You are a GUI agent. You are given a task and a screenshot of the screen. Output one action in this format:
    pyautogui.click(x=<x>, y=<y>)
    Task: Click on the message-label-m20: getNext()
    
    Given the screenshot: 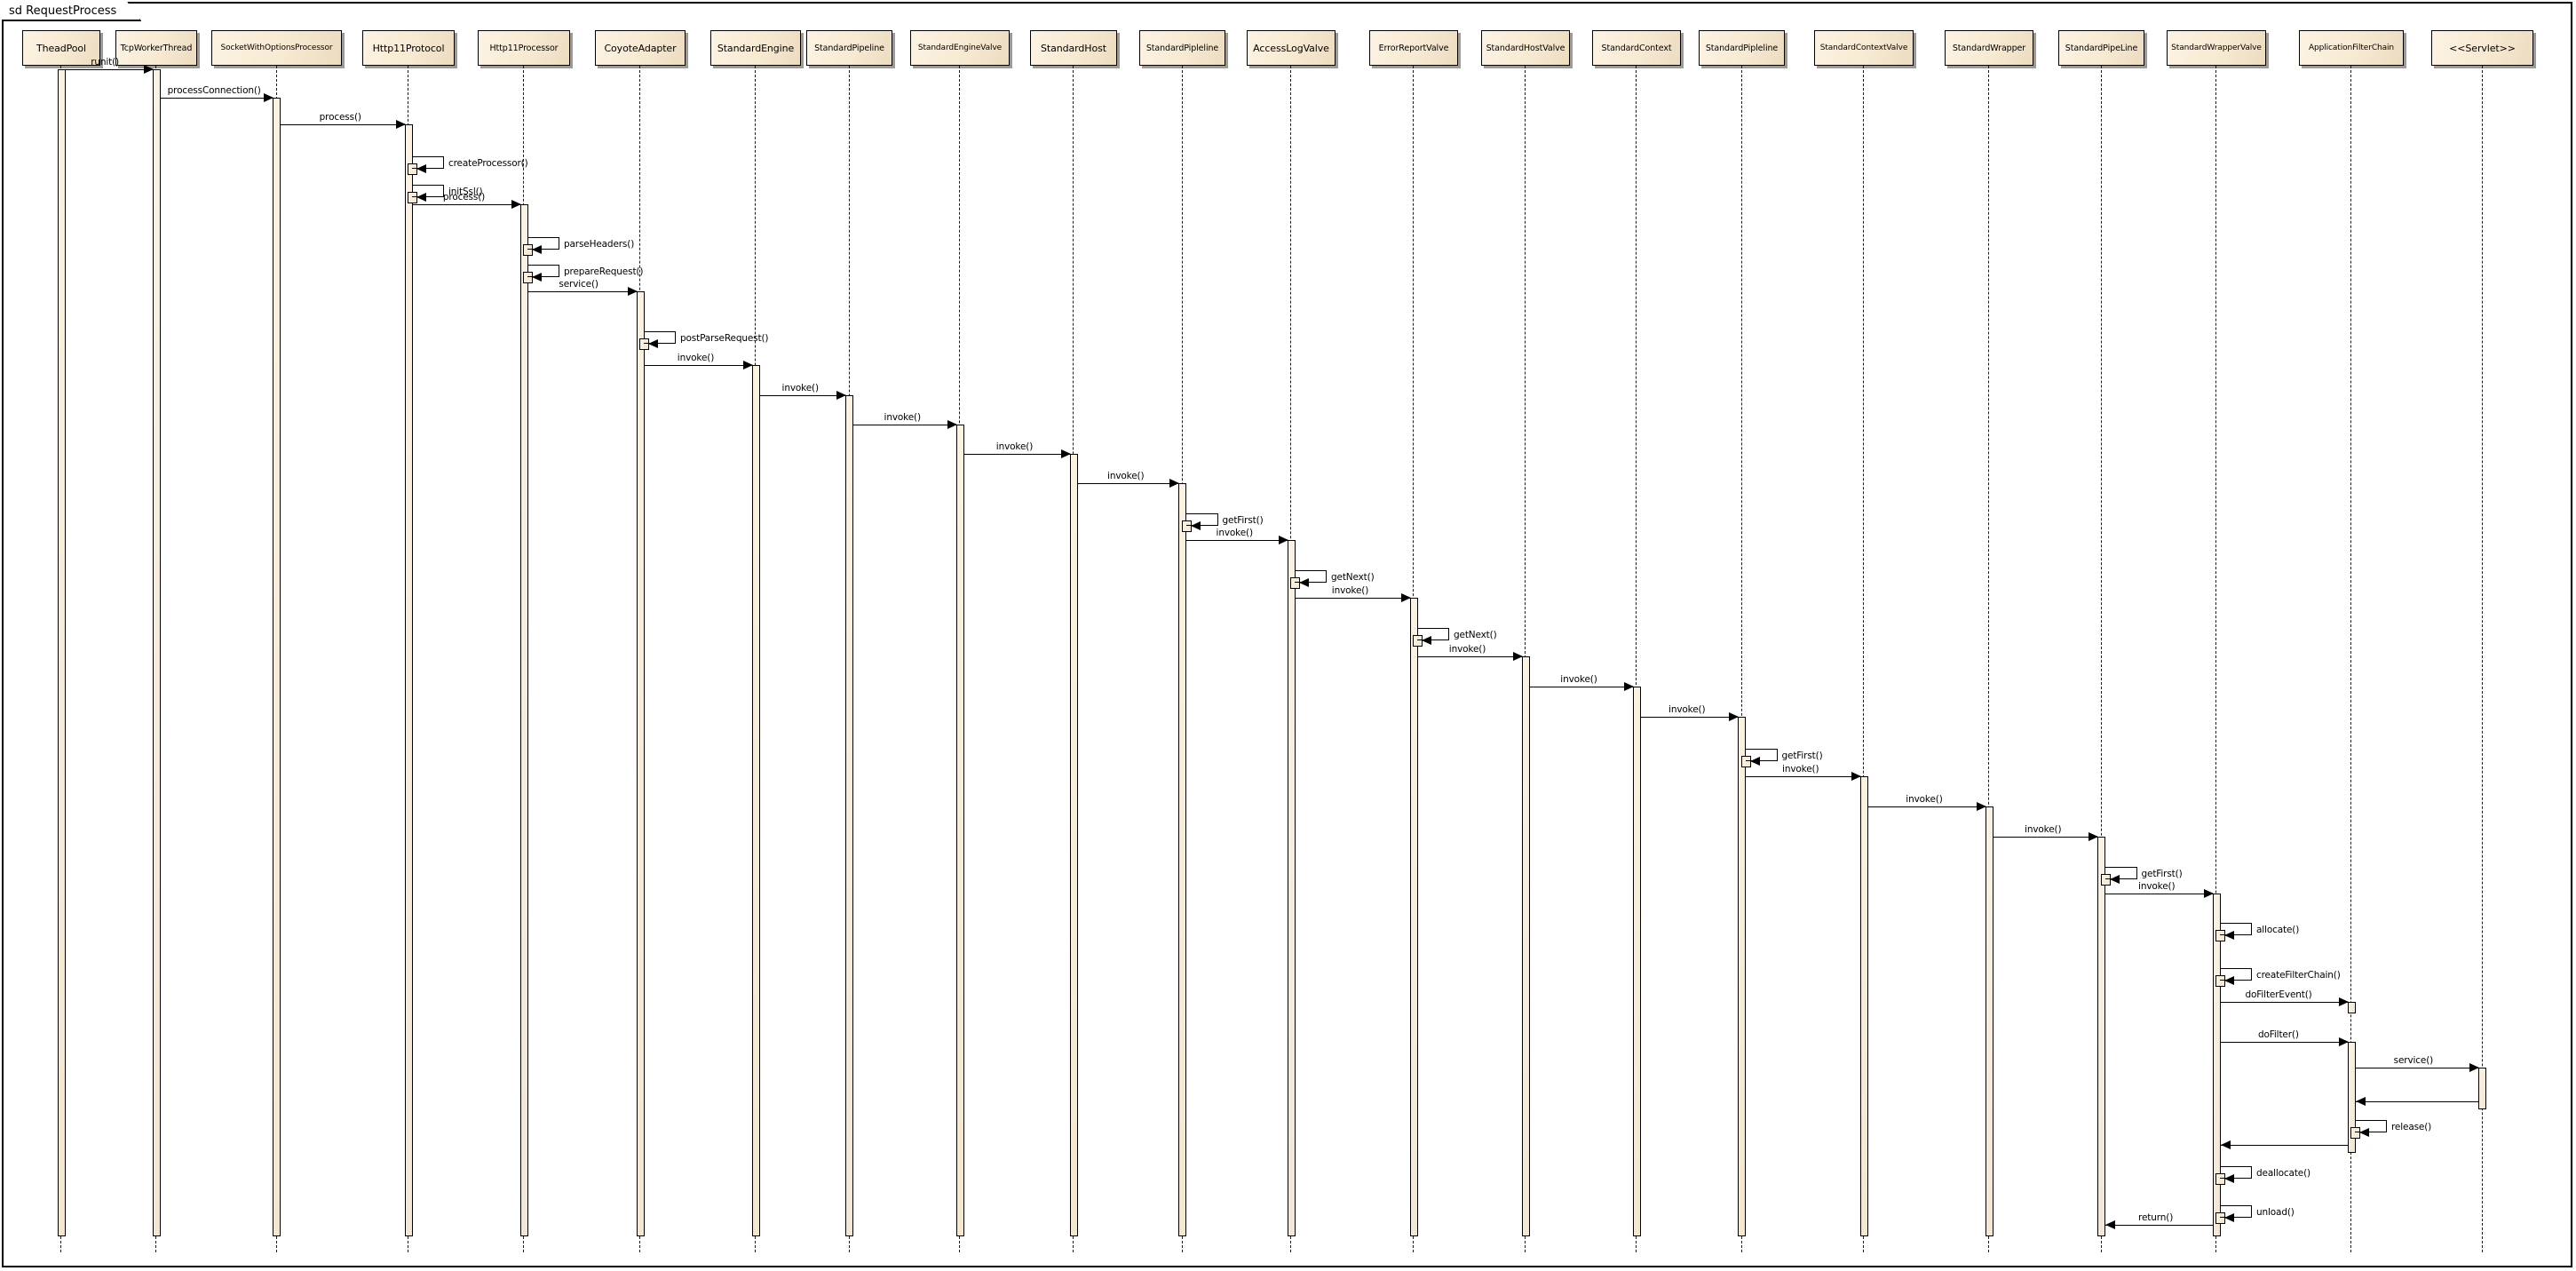 What is the action you would take?
    pyautogui.click(x=1475, y=635)
    